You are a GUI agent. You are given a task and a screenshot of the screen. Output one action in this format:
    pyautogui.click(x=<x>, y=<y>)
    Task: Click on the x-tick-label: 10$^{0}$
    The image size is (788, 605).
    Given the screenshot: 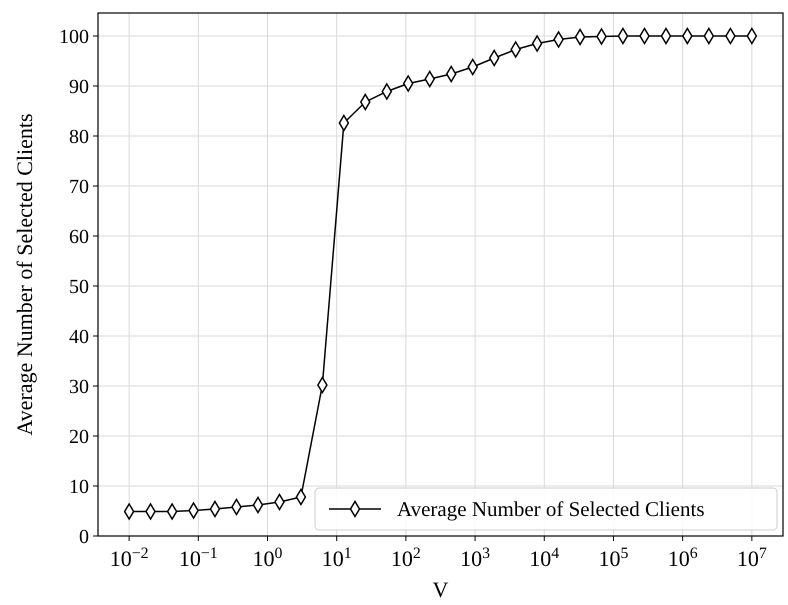 What is the action you would take?
    pyautogui.click(x=267, y=557)
    